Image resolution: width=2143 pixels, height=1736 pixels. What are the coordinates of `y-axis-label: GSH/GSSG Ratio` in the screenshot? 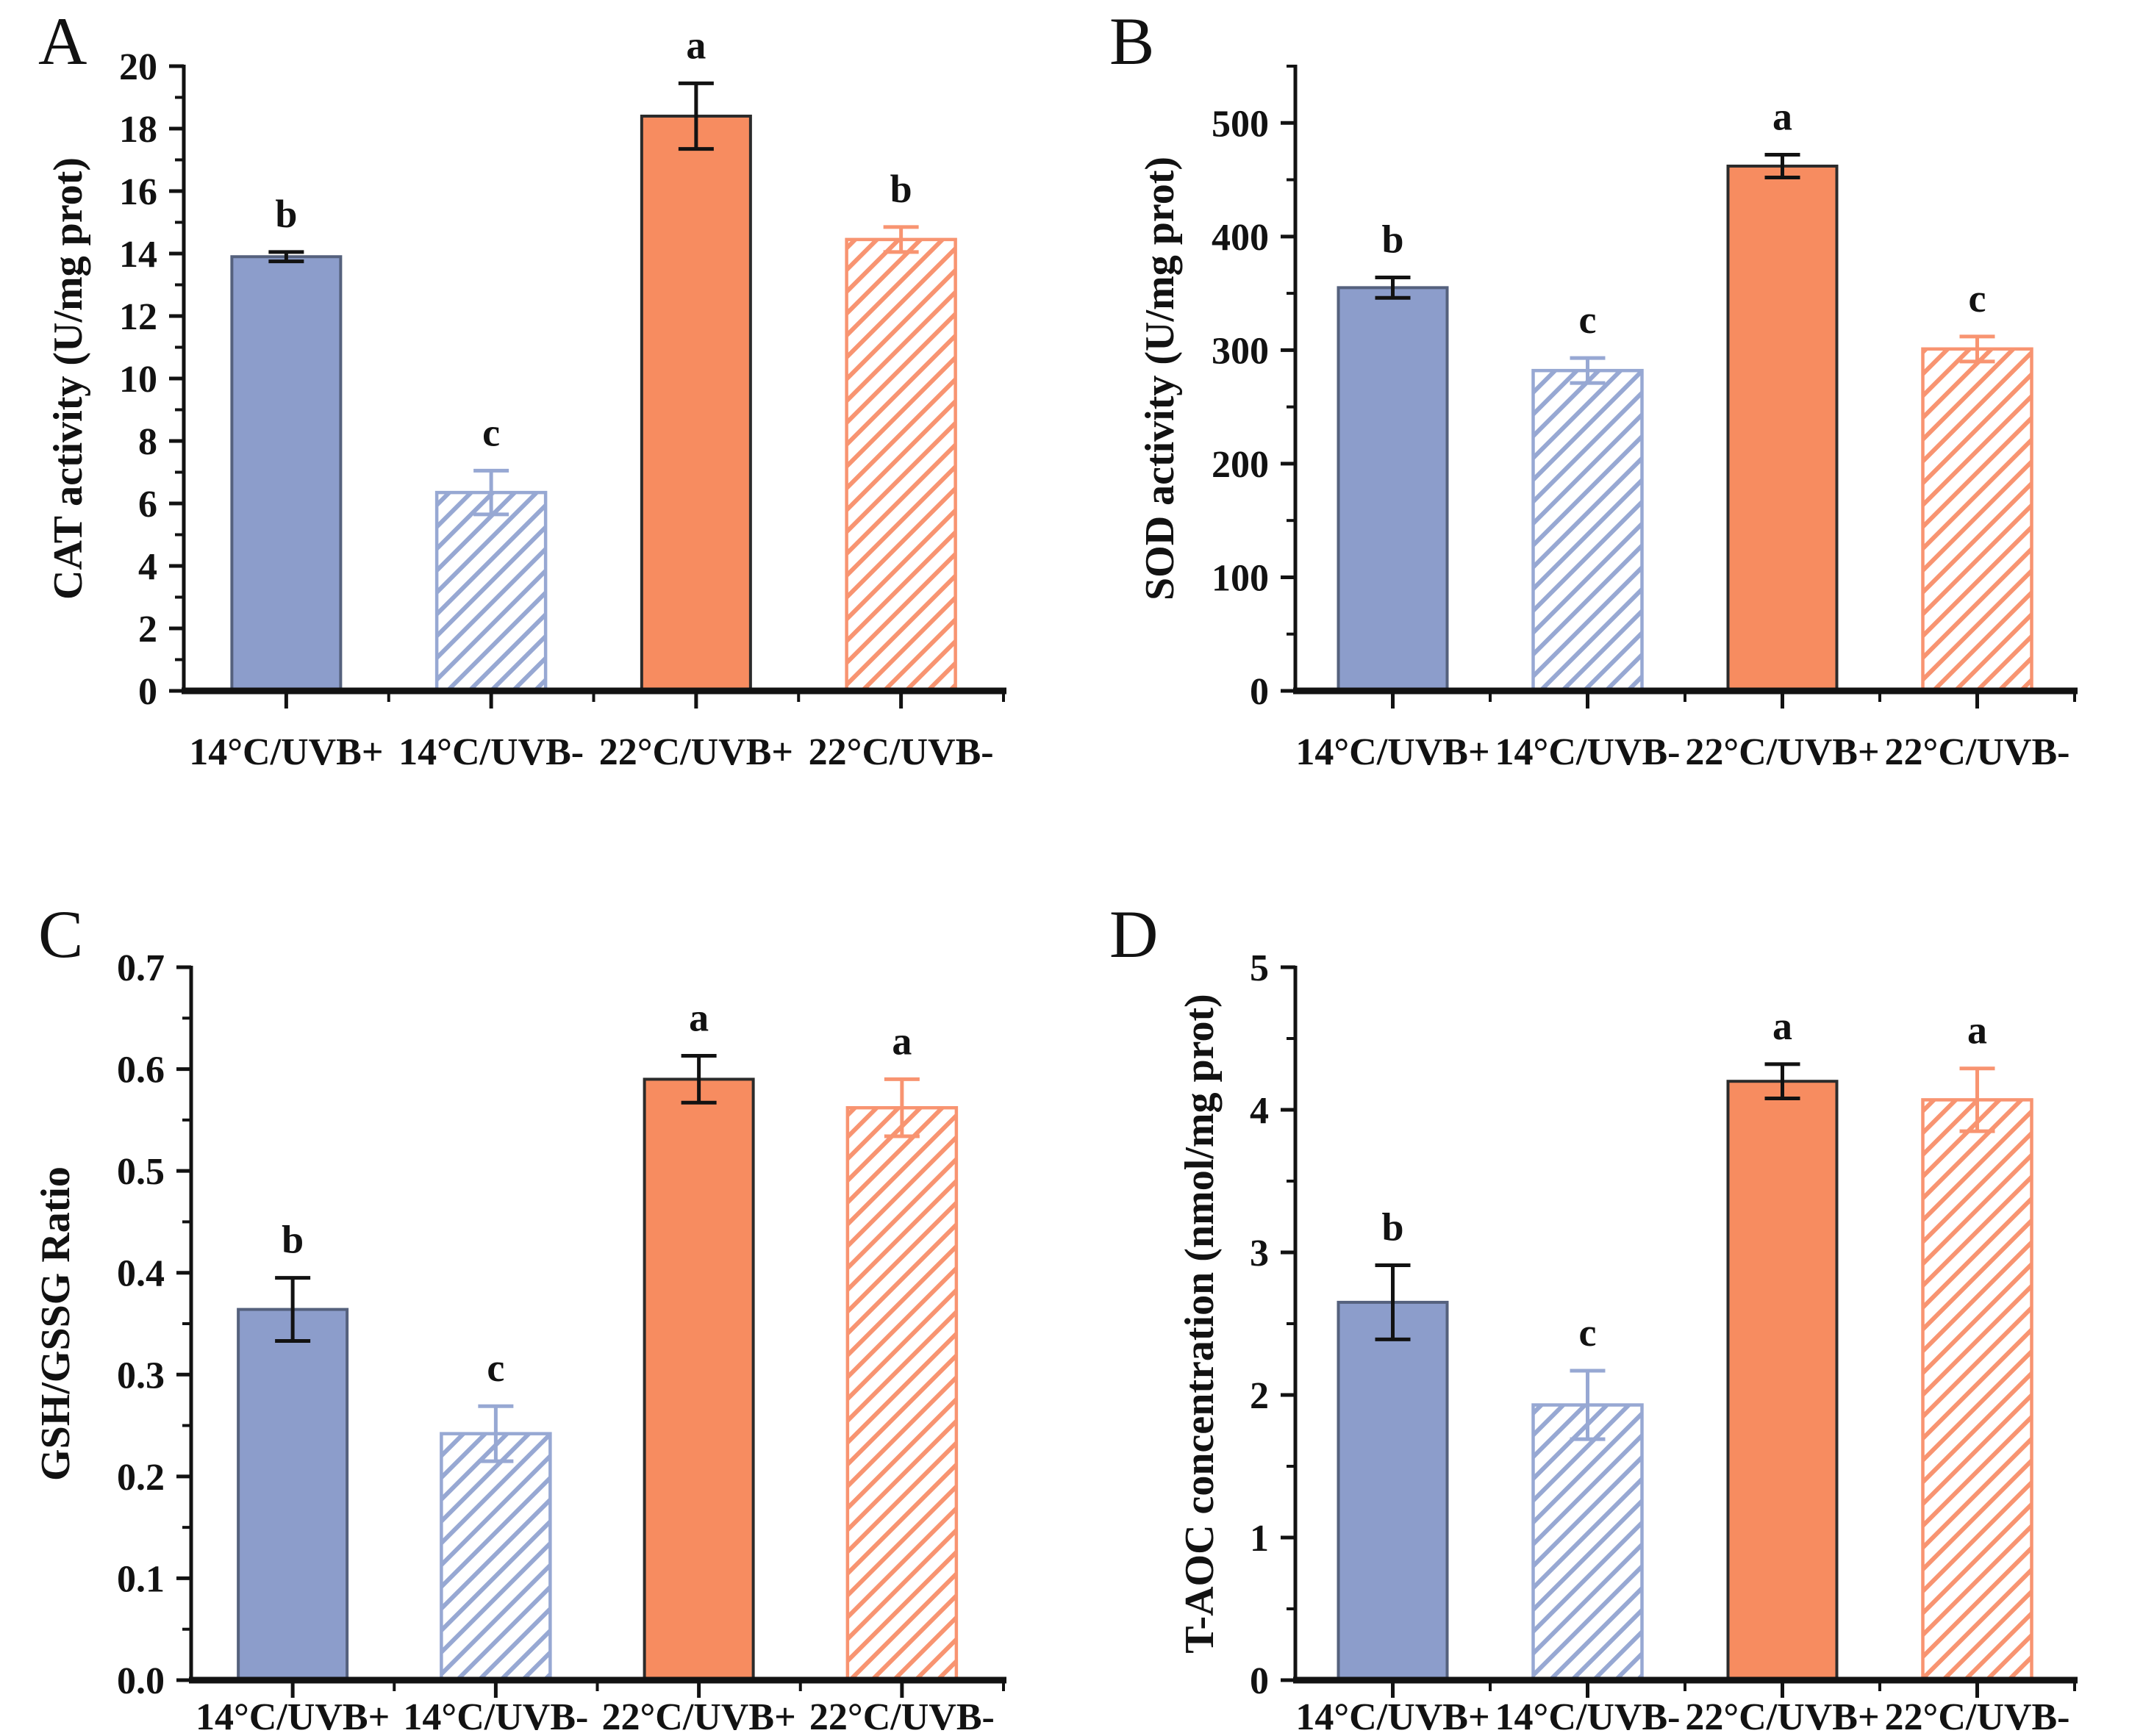 It's located at (56, 1323).